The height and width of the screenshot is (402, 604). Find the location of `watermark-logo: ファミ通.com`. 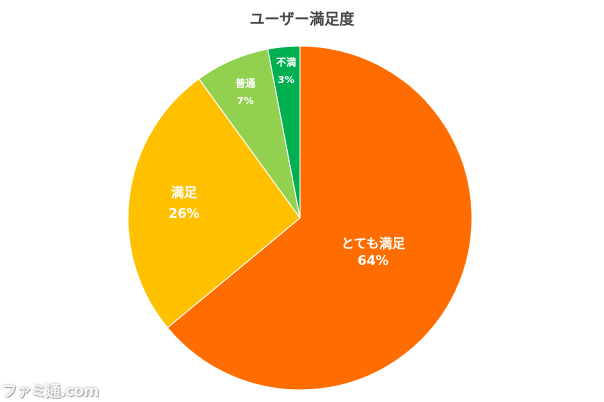

watermark-logo: ファミ通.com is located at coordinates (50, 391).